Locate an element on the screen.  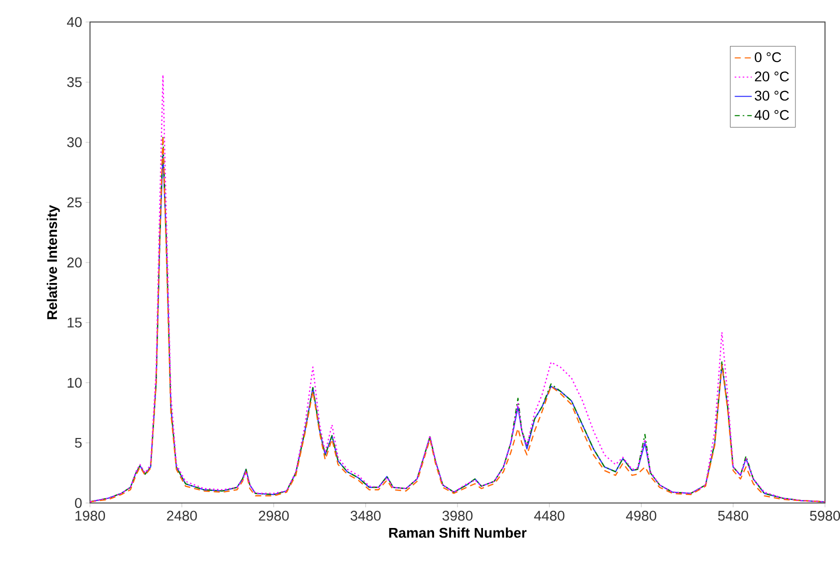
x-tick-label: 4480 is located at coordinates (549, 515).